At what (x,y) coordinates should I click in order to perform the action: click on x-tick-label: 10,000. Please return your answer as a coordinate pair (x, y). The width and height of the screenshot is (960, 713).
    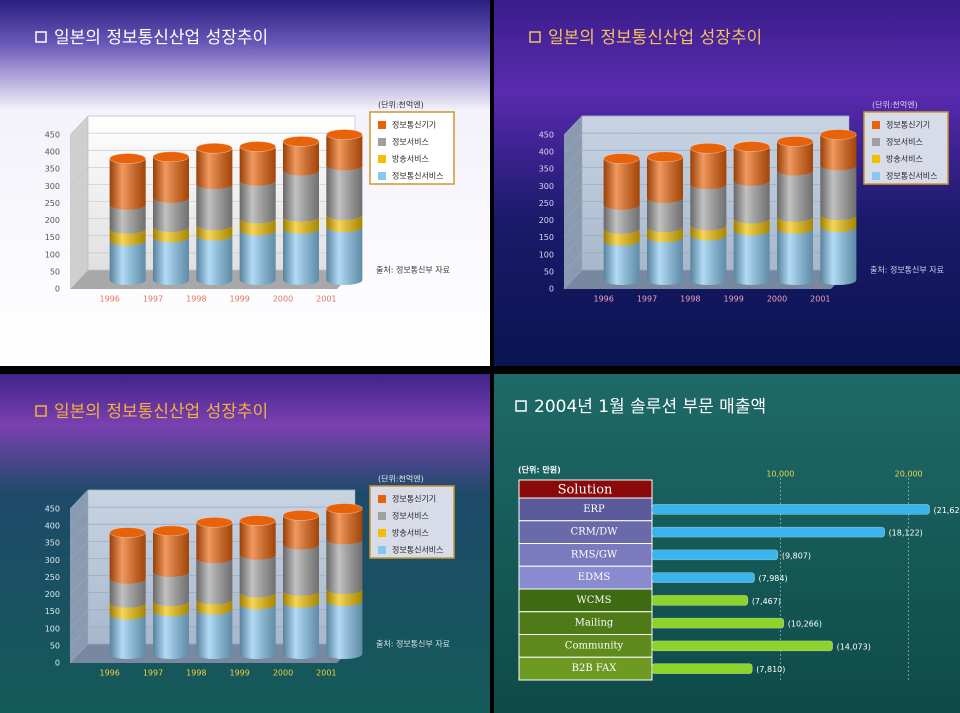
    Looking at the image, I should click on (780, 474).